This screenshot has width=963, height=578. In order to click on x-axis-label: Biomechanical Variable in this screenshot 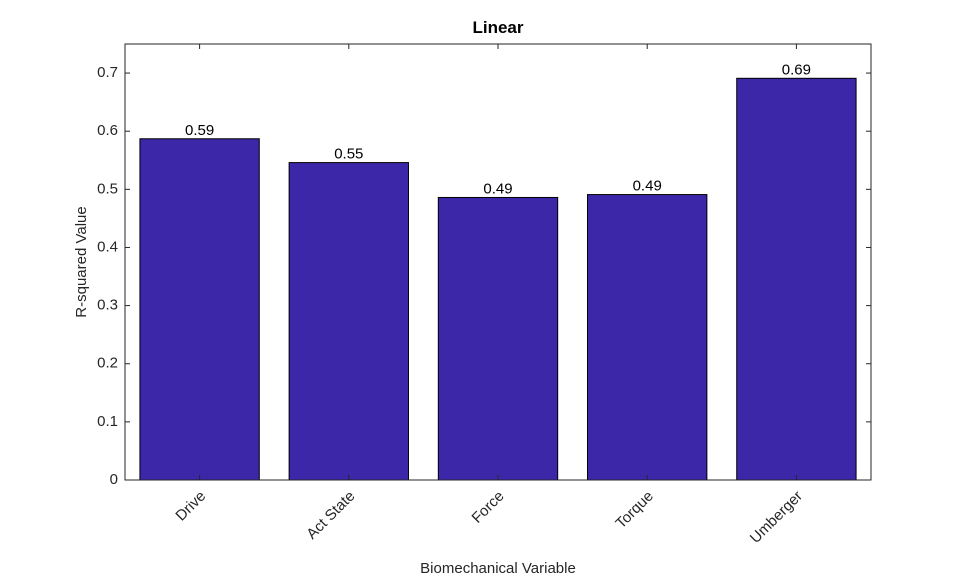, I will do `click(498, 568)`.